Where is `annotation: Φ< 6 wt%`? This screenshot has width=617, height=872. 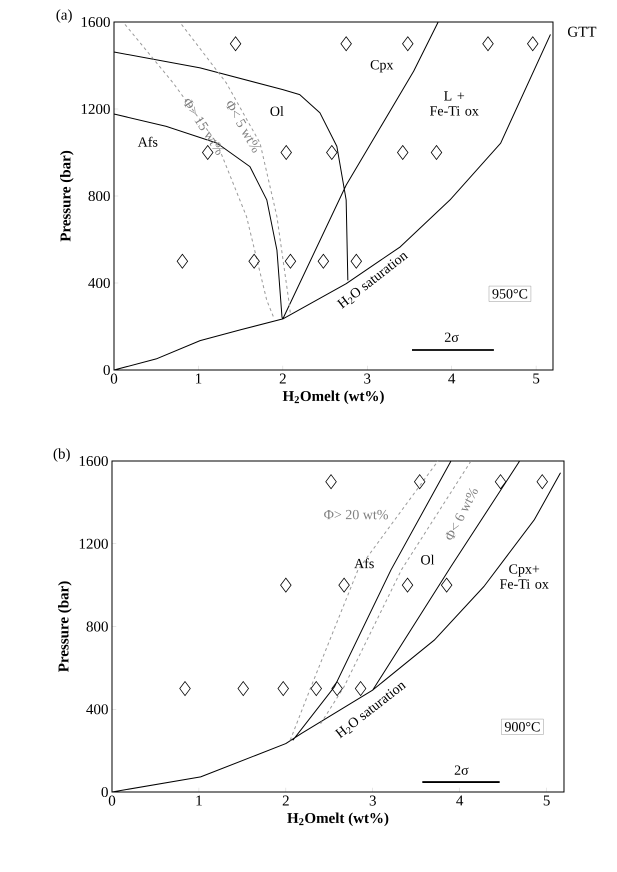 annotation: Φ< 6 wt% is located at coordinates (462, 514).